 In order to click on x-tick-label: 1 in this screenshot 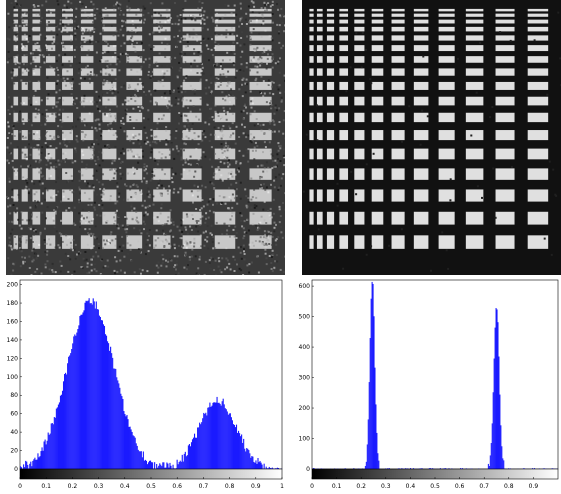, I will do `click(282, 486)`.